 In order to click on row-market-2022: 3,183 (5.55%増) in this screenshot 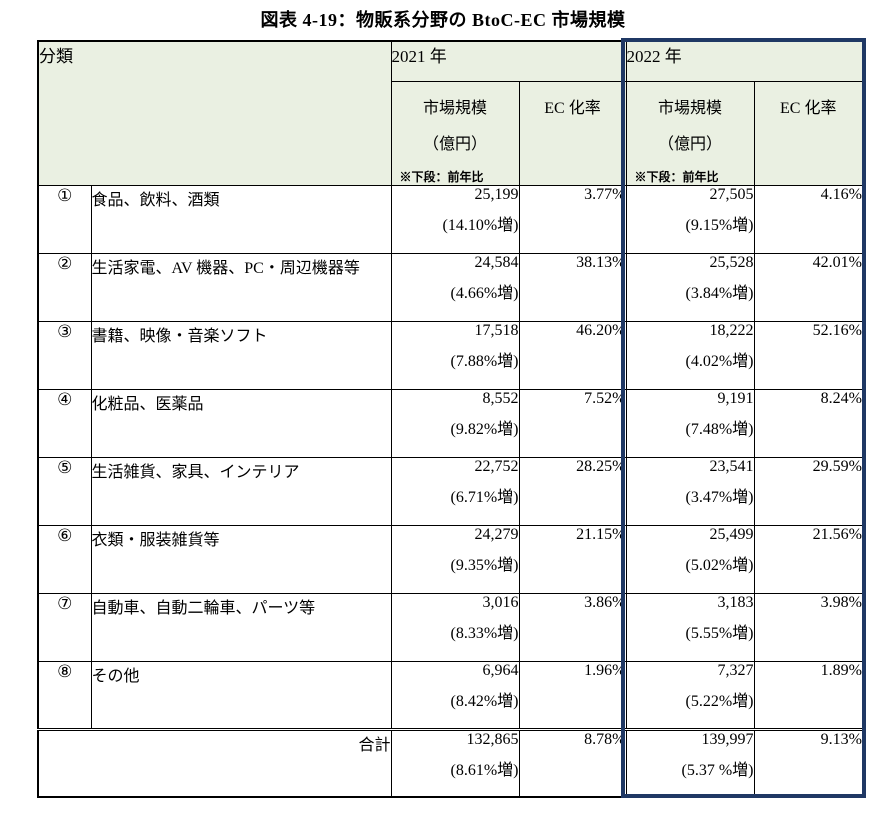, I will do `click(690, 627)`.